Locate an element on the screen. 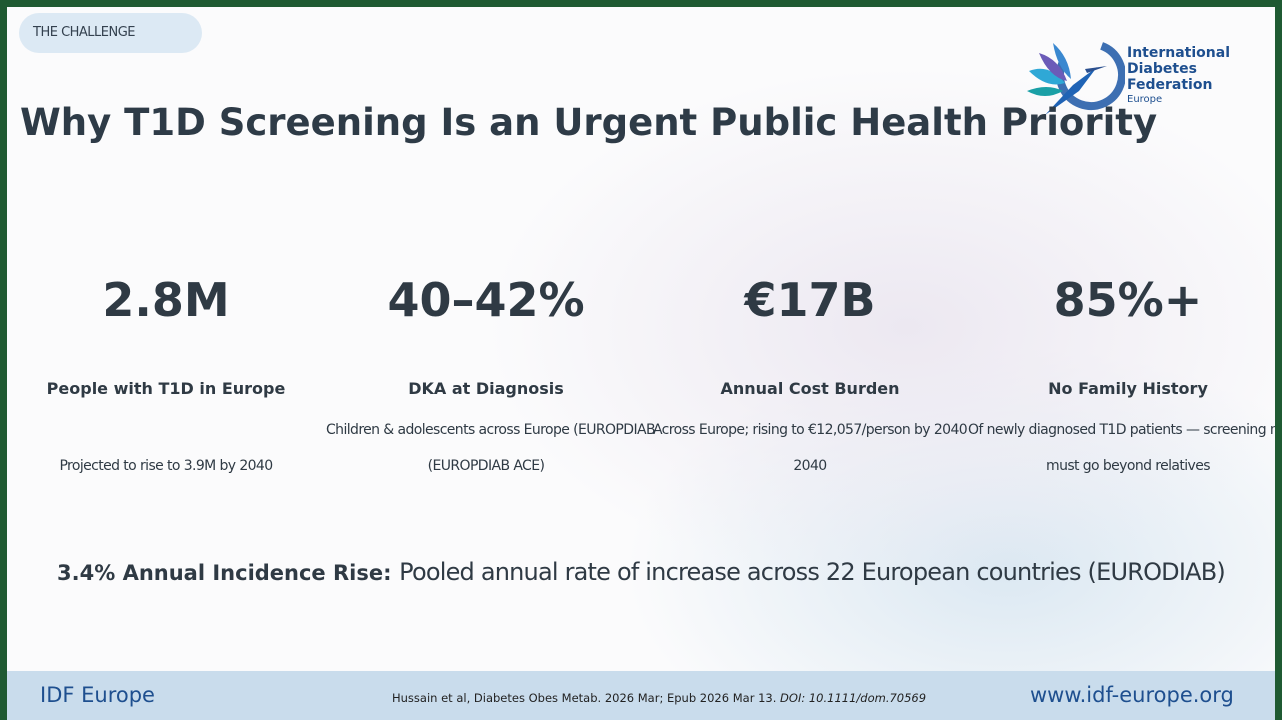 This screenshot has width=1282, height=720. stat-detail: must go beyond relatives is located at coordinates (1128, 466).